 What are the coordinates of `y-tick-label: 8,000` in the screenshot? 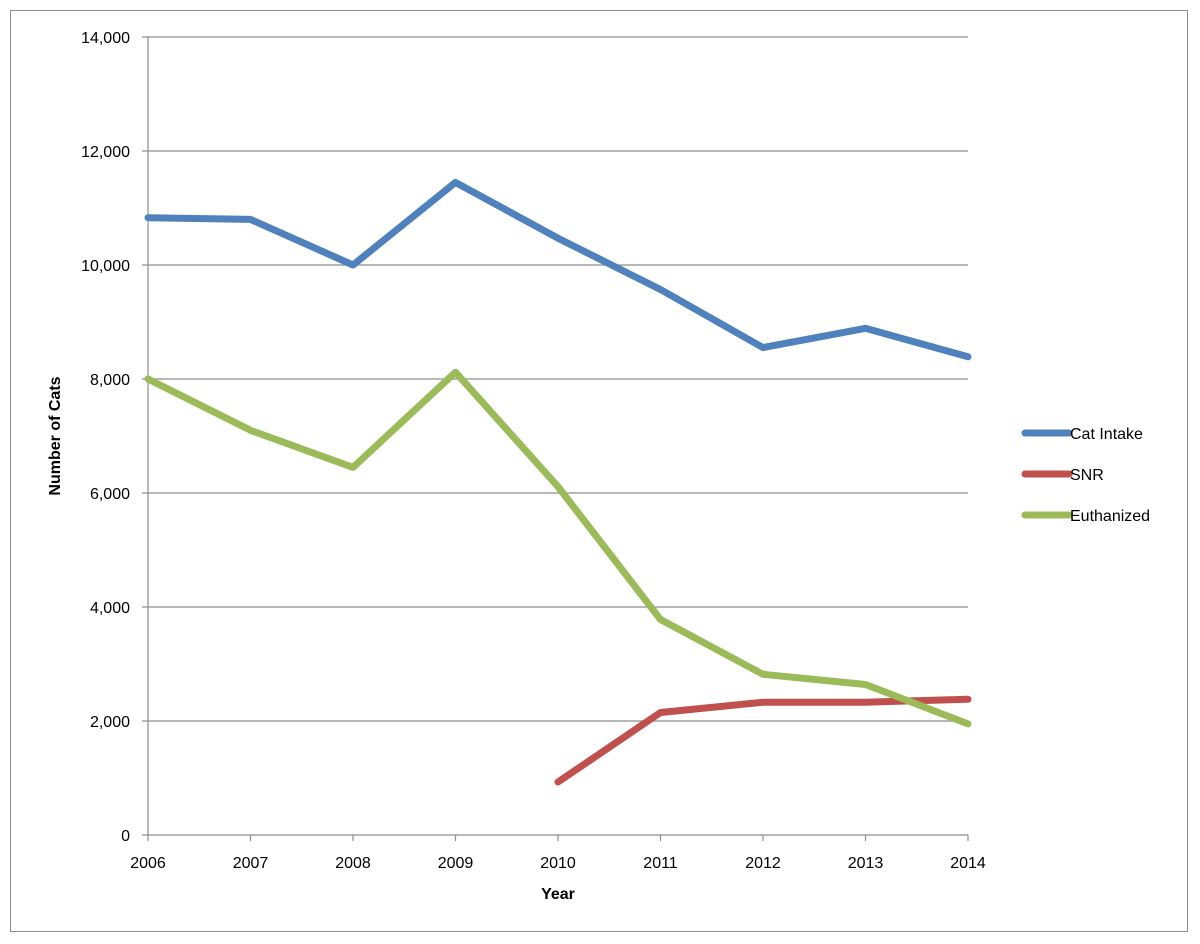 It's located at (110, 380).